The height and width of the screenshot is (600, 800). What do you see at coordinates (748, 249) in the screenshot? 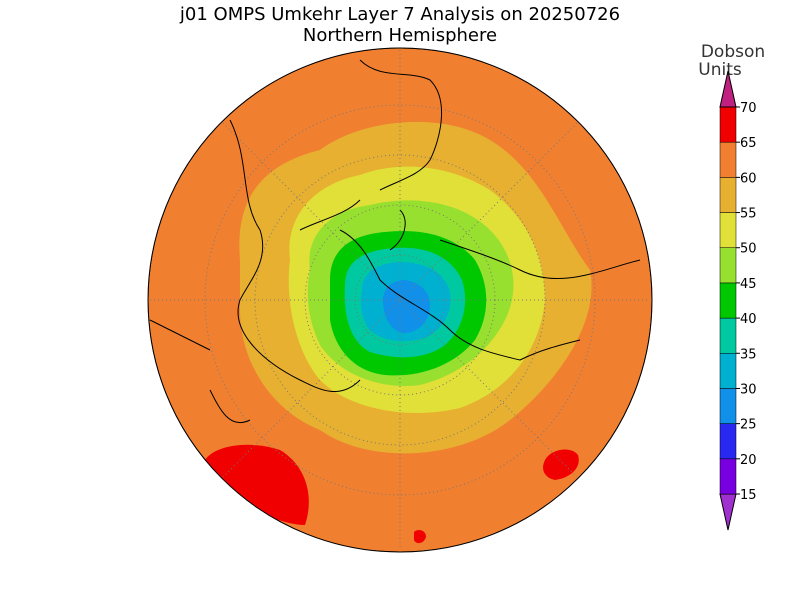
I see `colorbar-tick-label: 50` at bounding box center [748, 249].